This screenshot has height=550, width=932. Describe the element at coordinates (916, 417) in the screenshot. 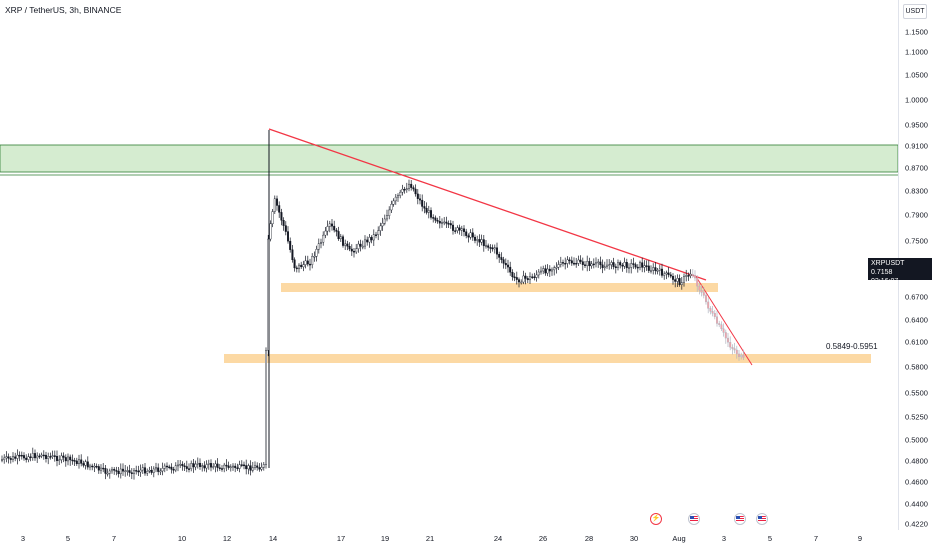

I see `price-tick: 0.5250` at that location.